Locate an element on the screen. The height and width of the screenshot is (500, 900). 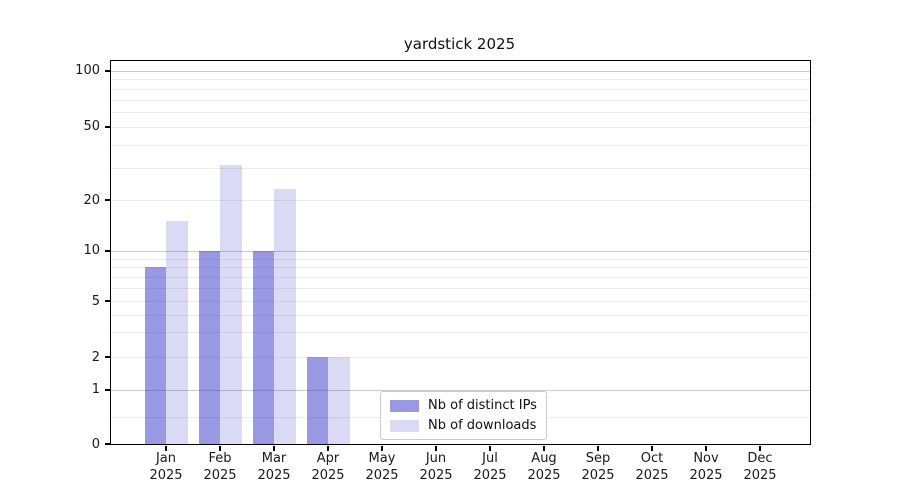
x-tick-label: Oct 2025 is located at coordinates (652, 467).